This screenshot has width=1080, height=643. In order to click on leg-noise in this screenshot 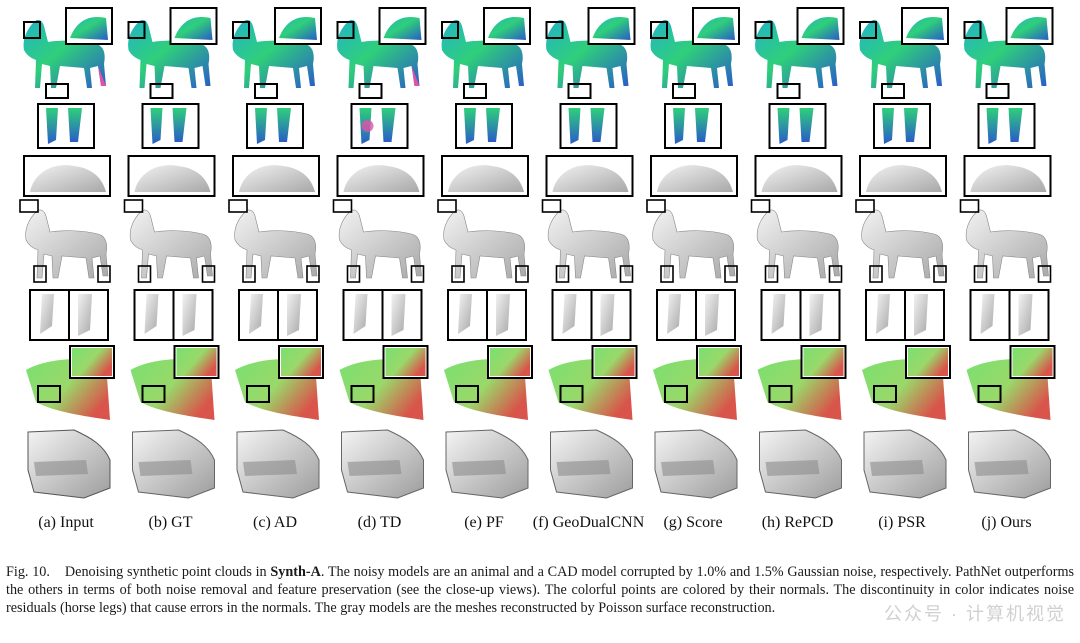, I will do `click(367, 126)`.